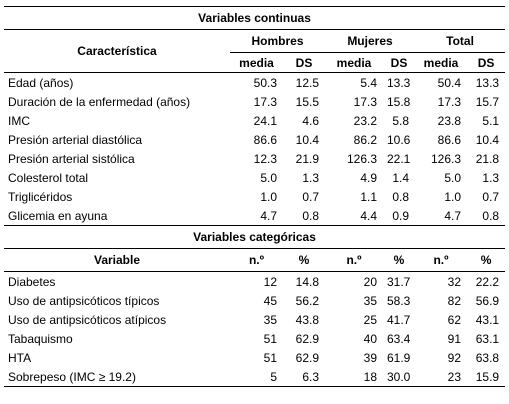  I want to click on section-title: Variables continuas, so click(255, 18).